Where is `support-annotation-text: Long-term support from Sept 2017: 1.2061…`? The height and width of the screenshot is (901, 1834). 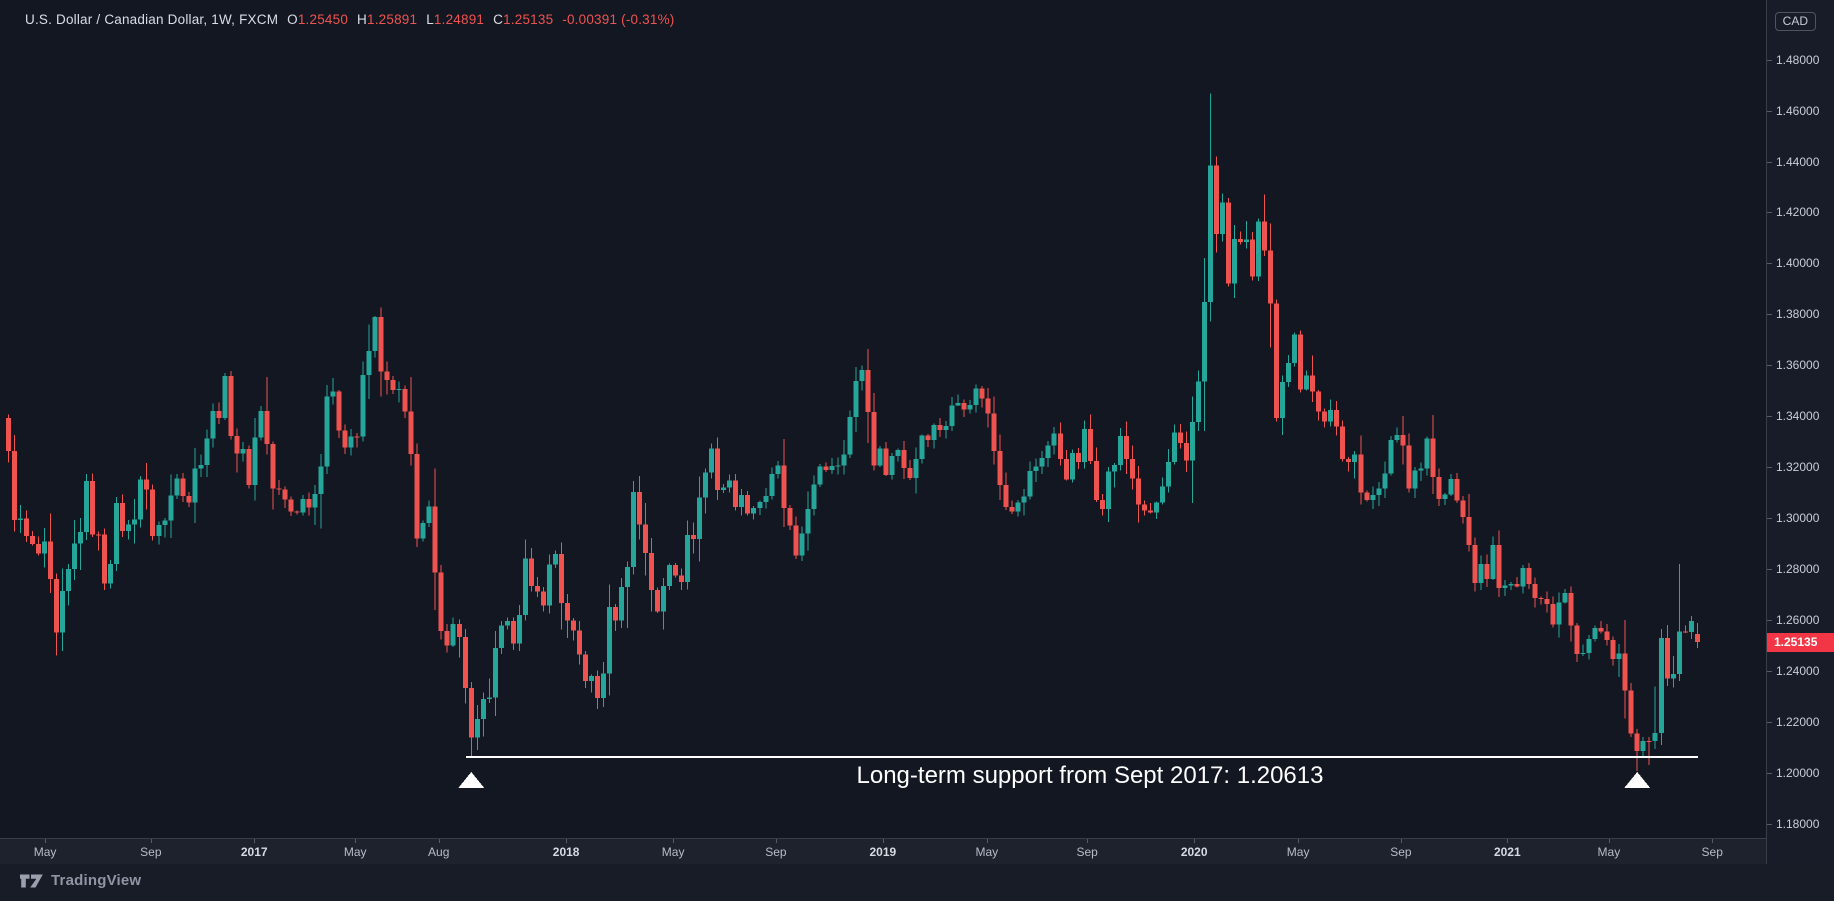 support-annotation-text: Long-term support from Sept 2017: 1.2061… is located at coordinates (1090, 775).